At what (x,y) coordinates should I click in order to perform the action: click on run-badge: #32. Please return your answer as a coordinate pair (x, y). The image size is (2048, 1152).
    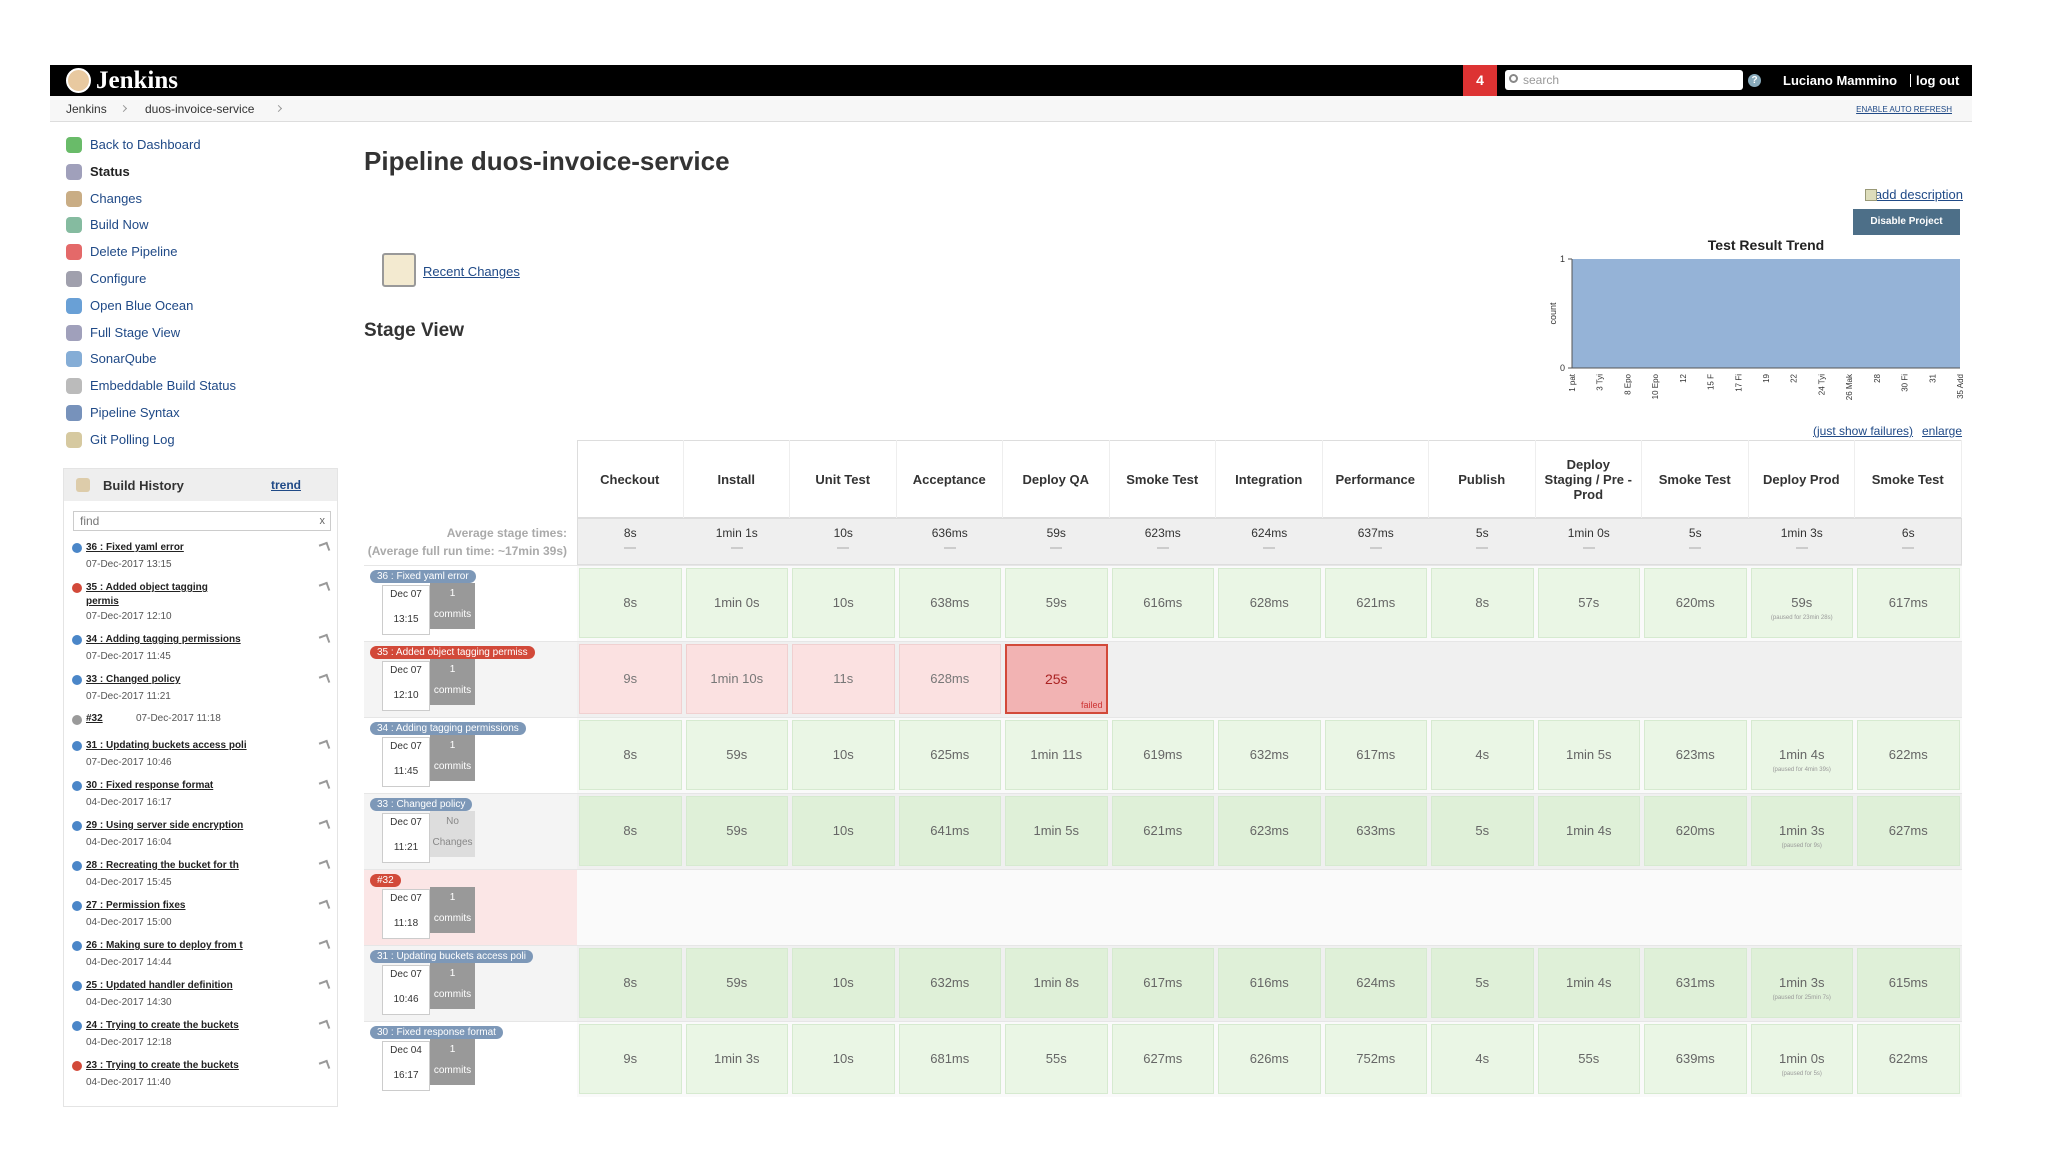
    Looking at the image, I should click on (385, 880).